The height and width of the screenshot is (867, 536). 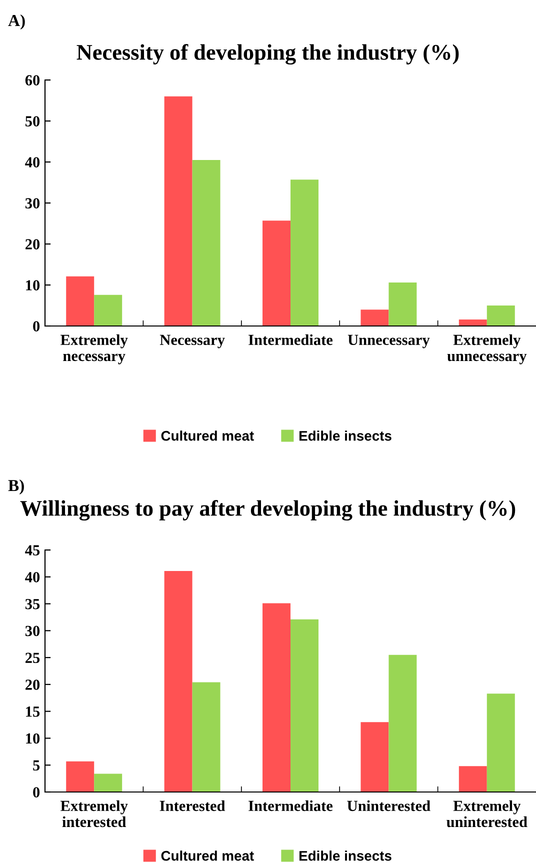 What do you see at coordinates (268, 510) in the screenshot?
I see `chart-title: Willingness to pay after developing the industry (%)` at bounding box center [268, 510].